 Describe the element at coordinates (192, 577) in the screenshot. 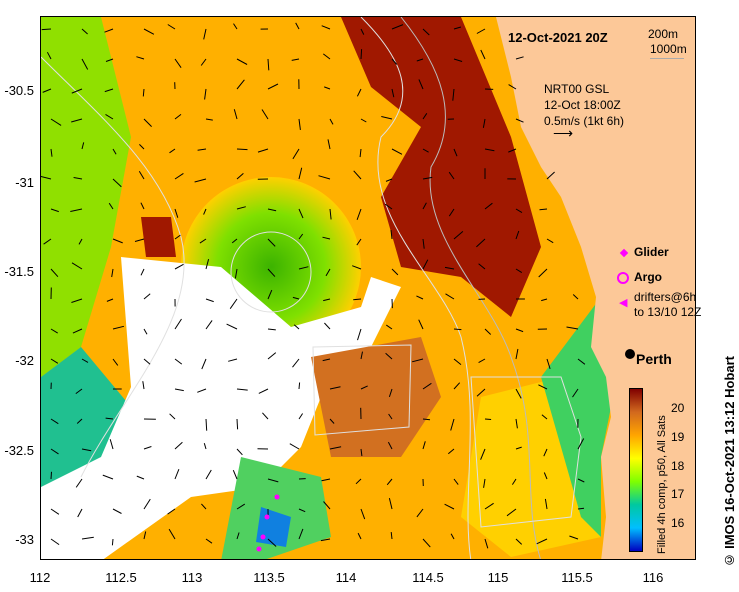

I see `x-tick-label: 113` at that location.